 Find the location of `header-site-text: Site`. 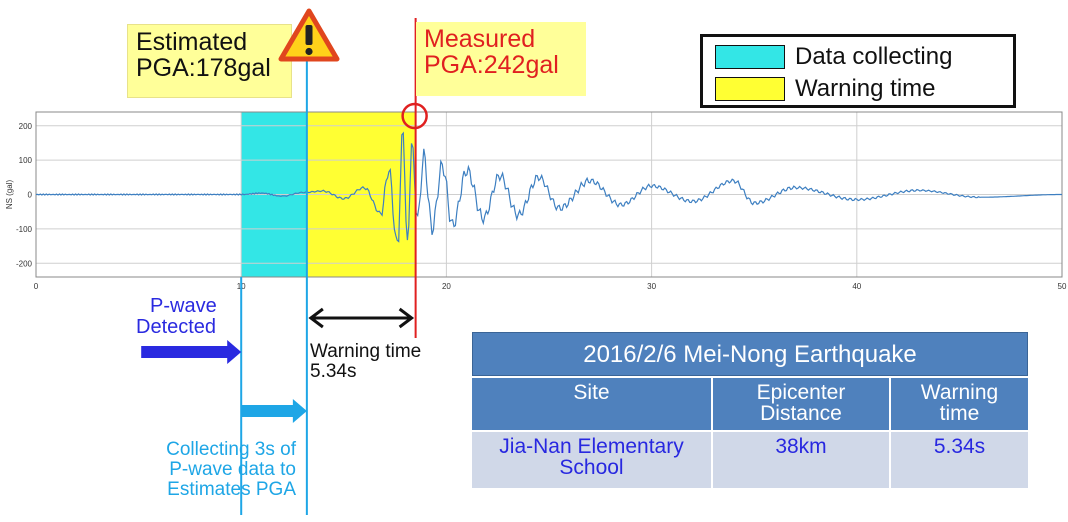

header-site-text: Site is located at coordinates (591, 392).